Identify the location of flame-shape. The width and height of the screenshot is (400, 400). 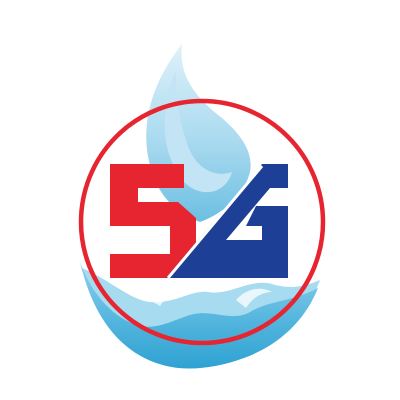
(198, 133).